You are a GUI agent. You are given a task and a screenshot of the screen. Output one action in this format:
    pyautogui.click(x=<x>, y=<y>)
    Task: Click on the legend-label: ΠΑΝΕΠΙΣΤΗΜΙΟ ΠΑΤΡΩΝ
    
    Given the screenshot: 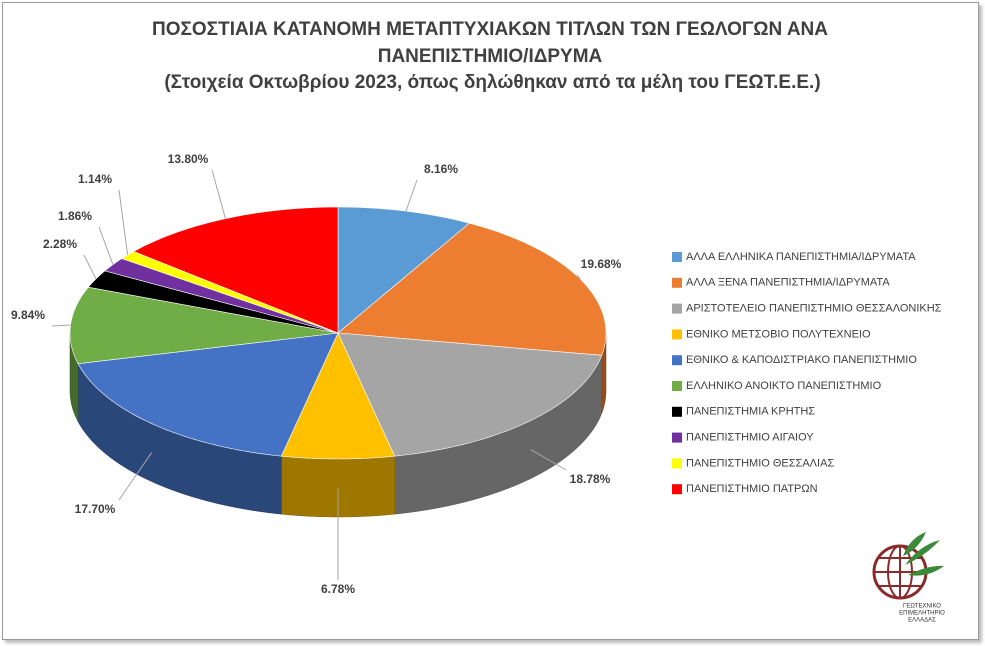 What is the action you would take?
    pyautogui.click(x=752, y=489)
    